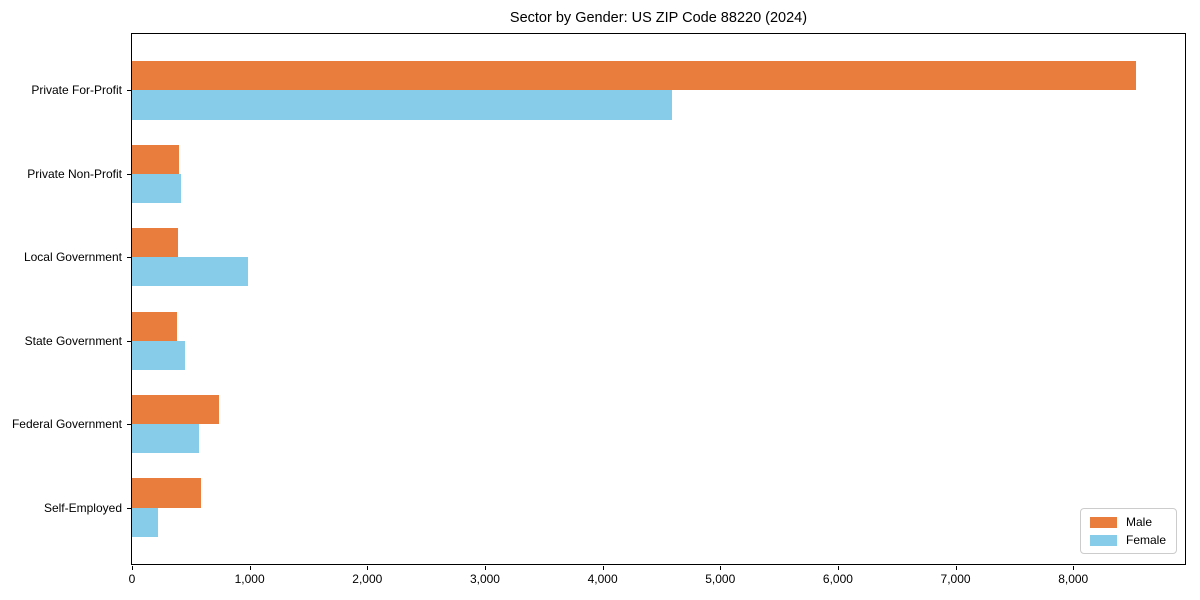 This screenshot has height=600, width=1200. What do you see at coordinates (367, 579) in the screenshot?
I see `x-tick-label-2000: 2,000` at bounding box center [367, 579].